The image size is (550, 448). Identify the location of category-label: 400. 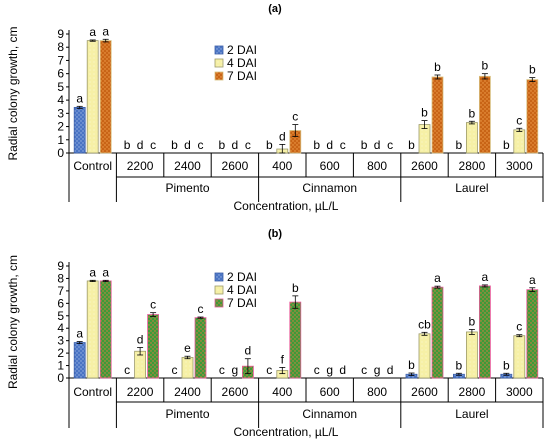
(282, 392).